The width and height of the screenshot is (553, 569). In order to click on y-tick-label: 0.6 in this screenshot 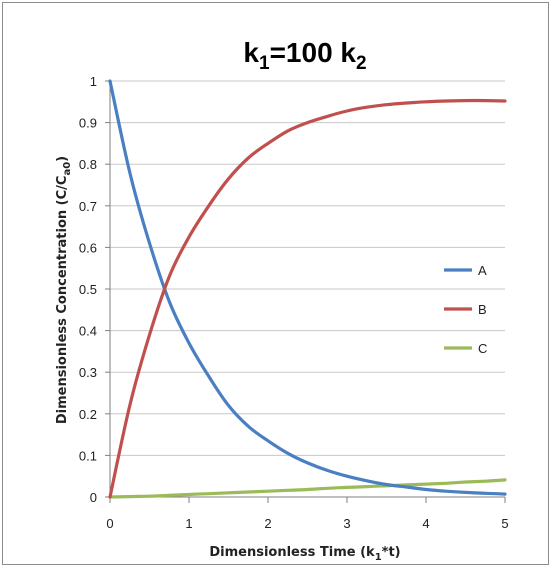, I will do `click(88, 247)`.